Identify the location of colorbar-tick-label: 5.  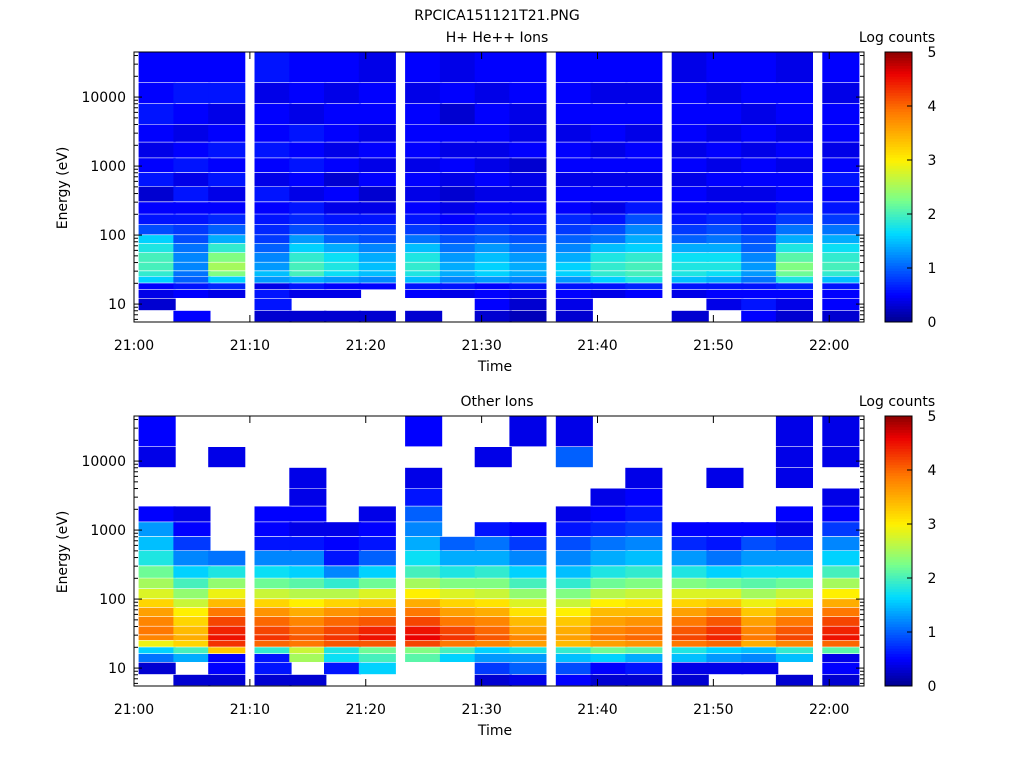
(932, 53).